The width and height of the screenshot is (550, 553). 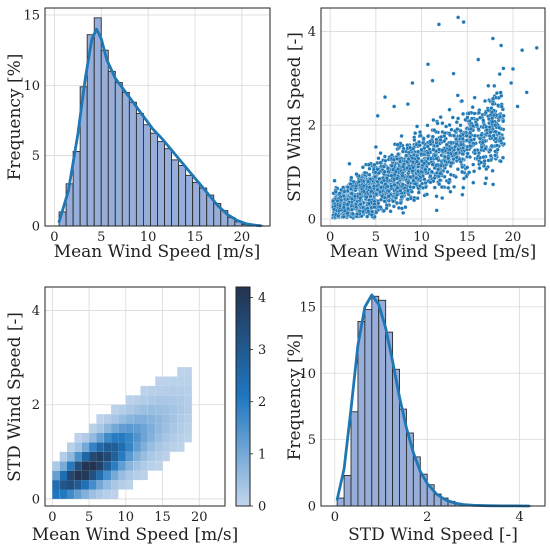 I want to click on x-tick-label: 10, so click(x=148, y=237).